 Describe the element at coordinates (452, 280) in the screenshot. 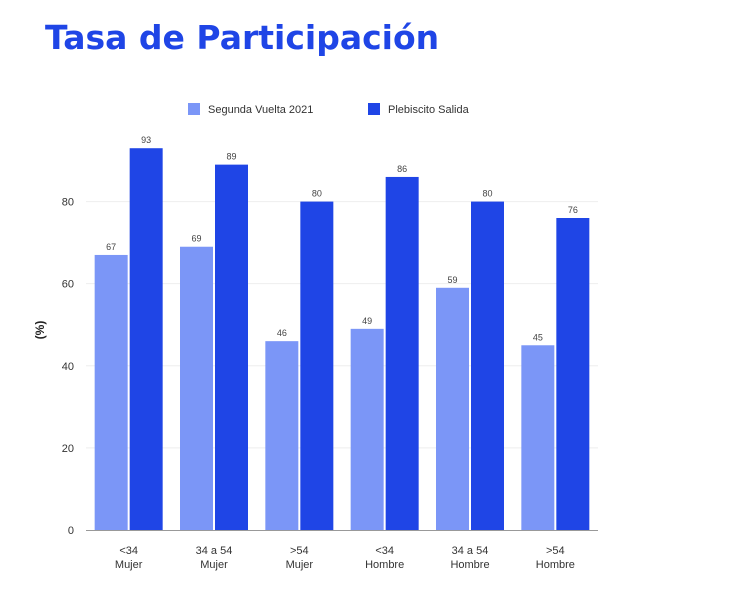

I see `data-label: 59` at that location.